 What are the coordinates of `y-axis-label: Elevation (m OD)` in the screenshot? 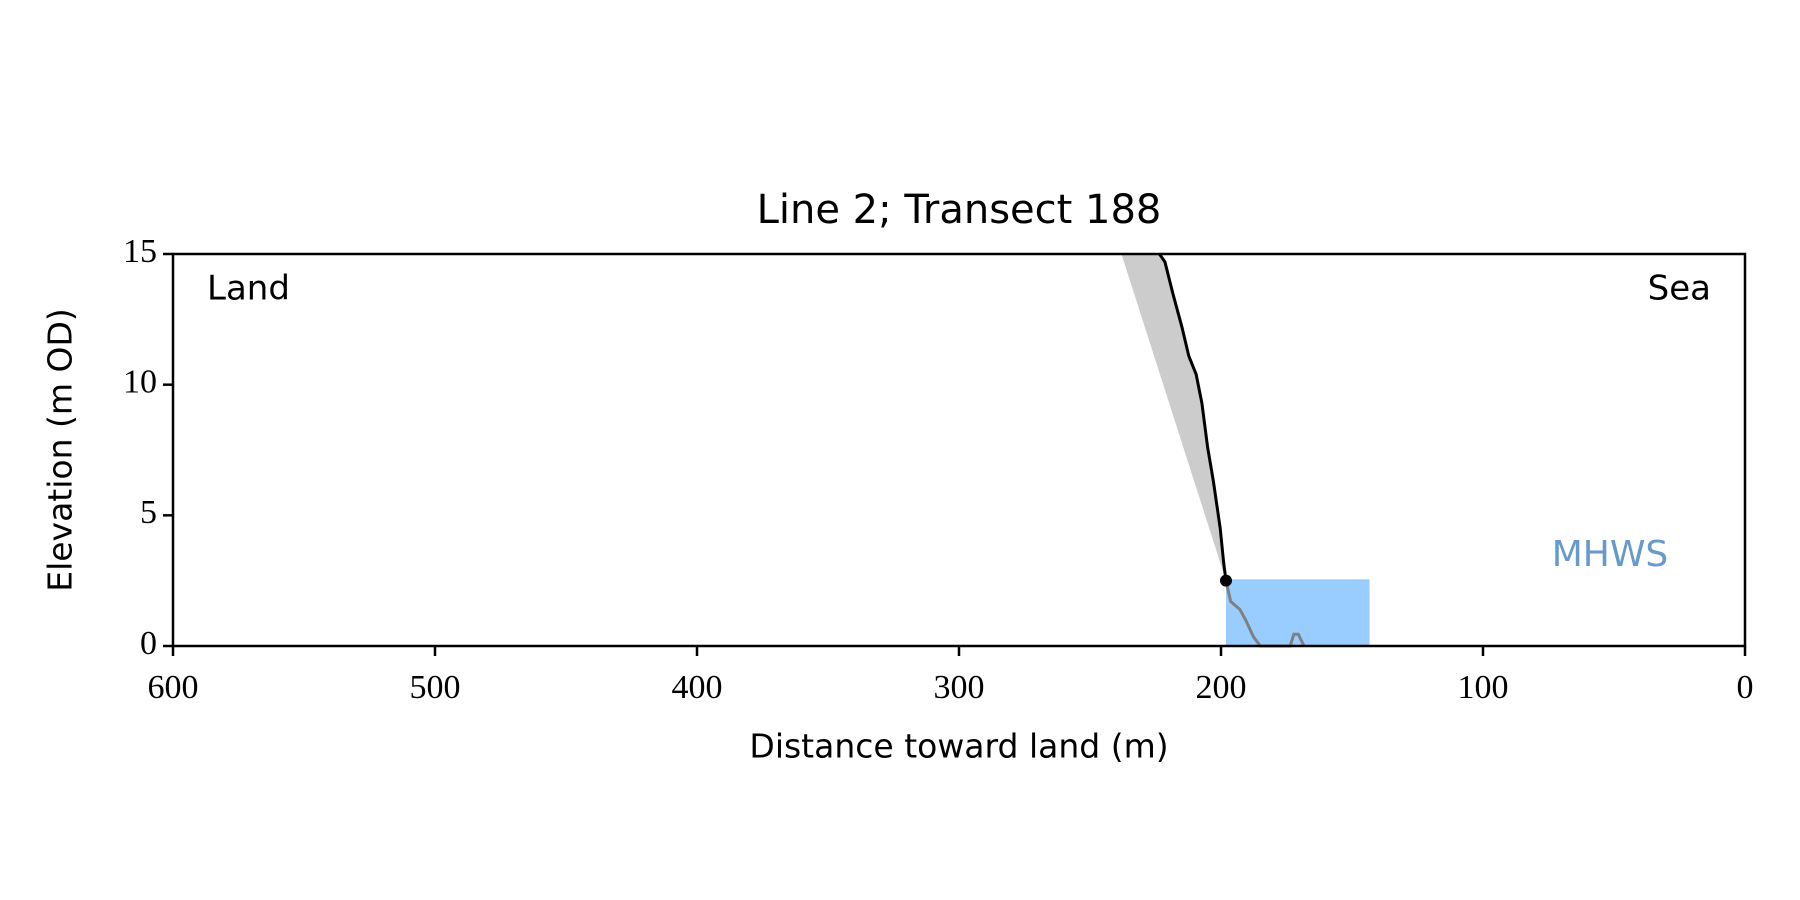 It's located at (60, 450).